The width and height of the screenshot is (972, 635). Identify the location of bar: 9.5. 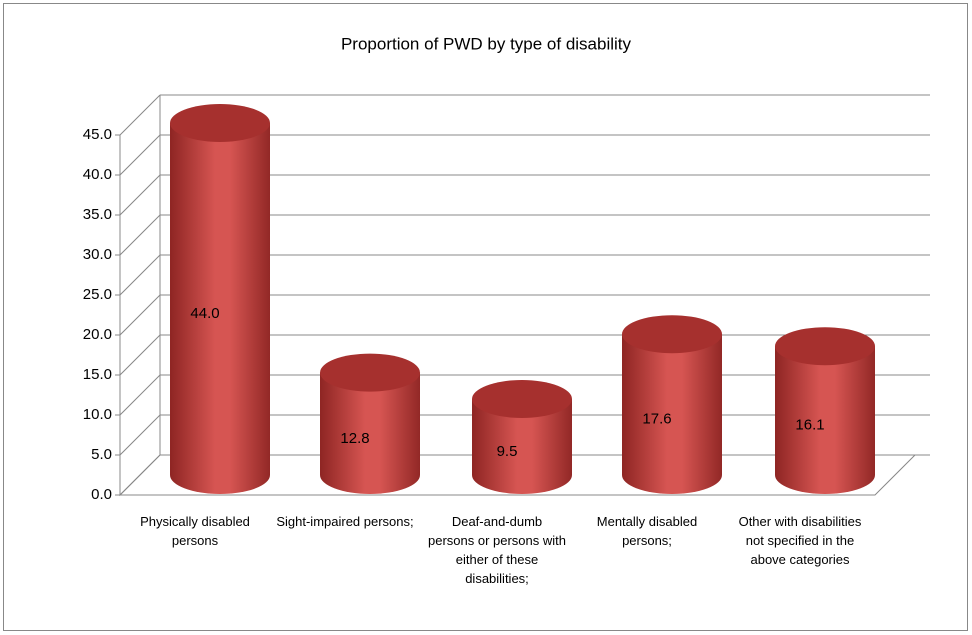
(522, 437).